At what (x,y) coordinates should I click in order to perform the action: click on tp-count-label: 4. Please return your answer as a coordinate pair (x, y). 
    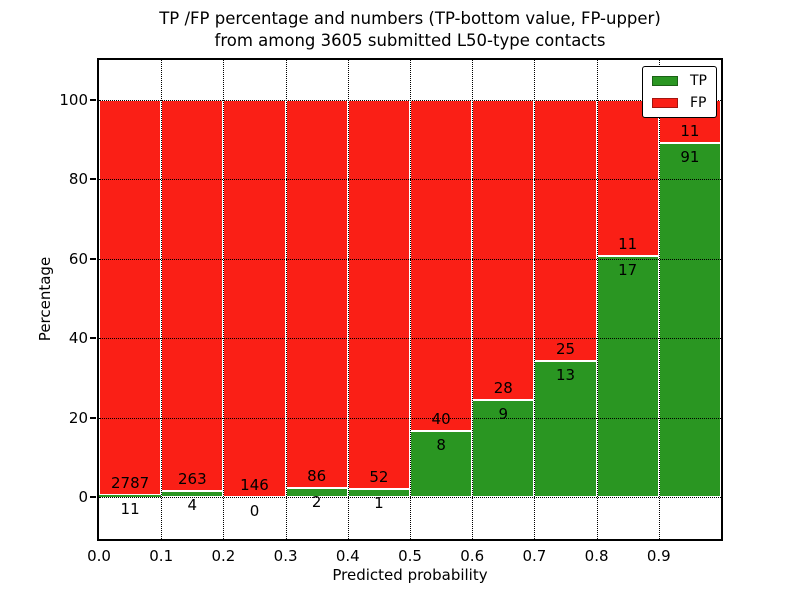
    Looking at the image, I should click on (192, 505).